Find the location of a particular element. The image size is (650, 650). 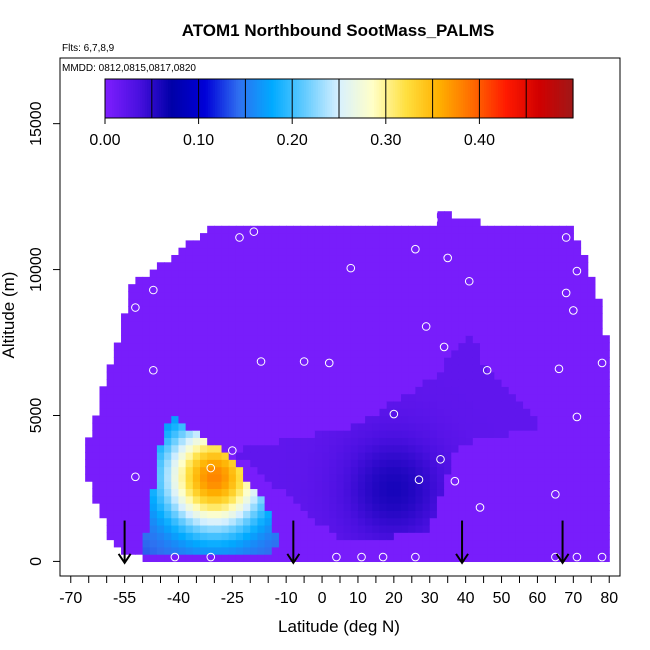

y-axis-label: Altitude (m) is located at coordinates (9, 315).